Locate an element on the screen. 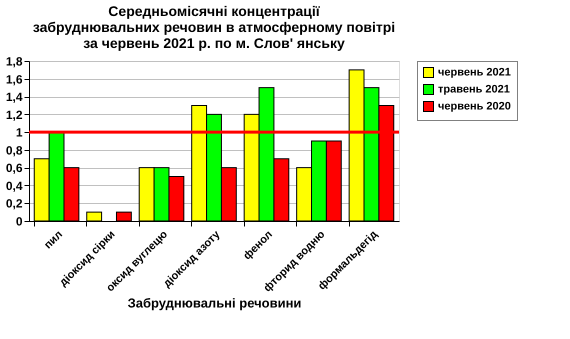  y-tick-label: 1,8 is located at coordinates (14, 61).